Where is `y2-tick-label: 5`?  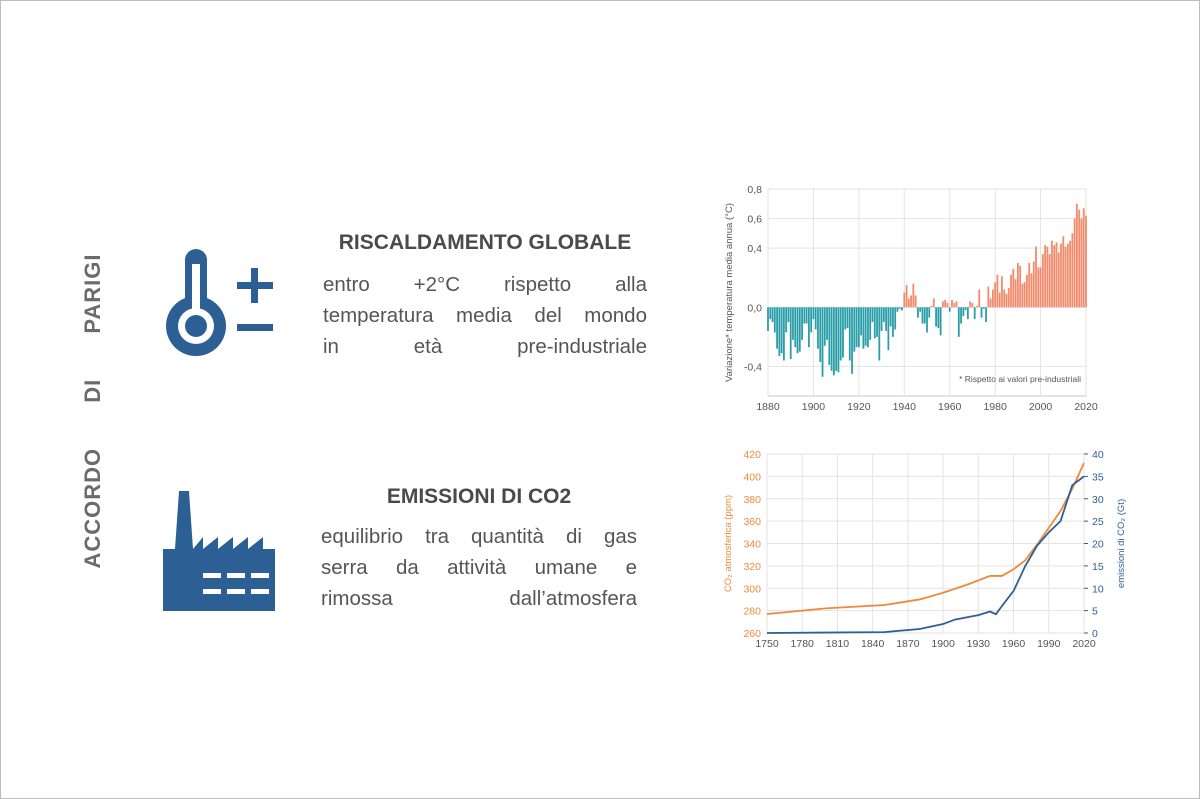 y2-tick-label: 5 is located at coordinates (1095, 612).